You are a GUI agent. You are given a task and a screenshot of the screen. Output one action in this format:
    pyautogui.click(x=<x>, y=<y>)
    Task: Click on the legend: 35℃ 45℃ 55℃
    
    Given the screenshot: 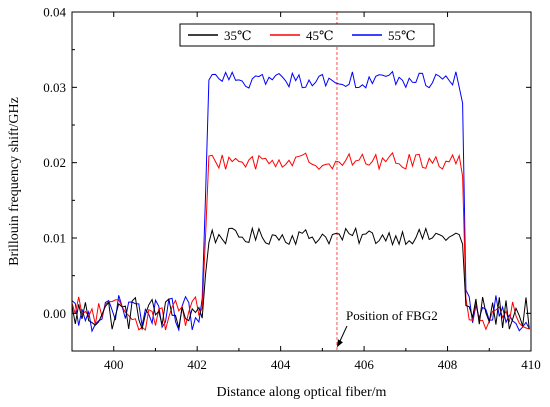 What is the action you would take?
    pyautogui.click(x=307, y=35)
    